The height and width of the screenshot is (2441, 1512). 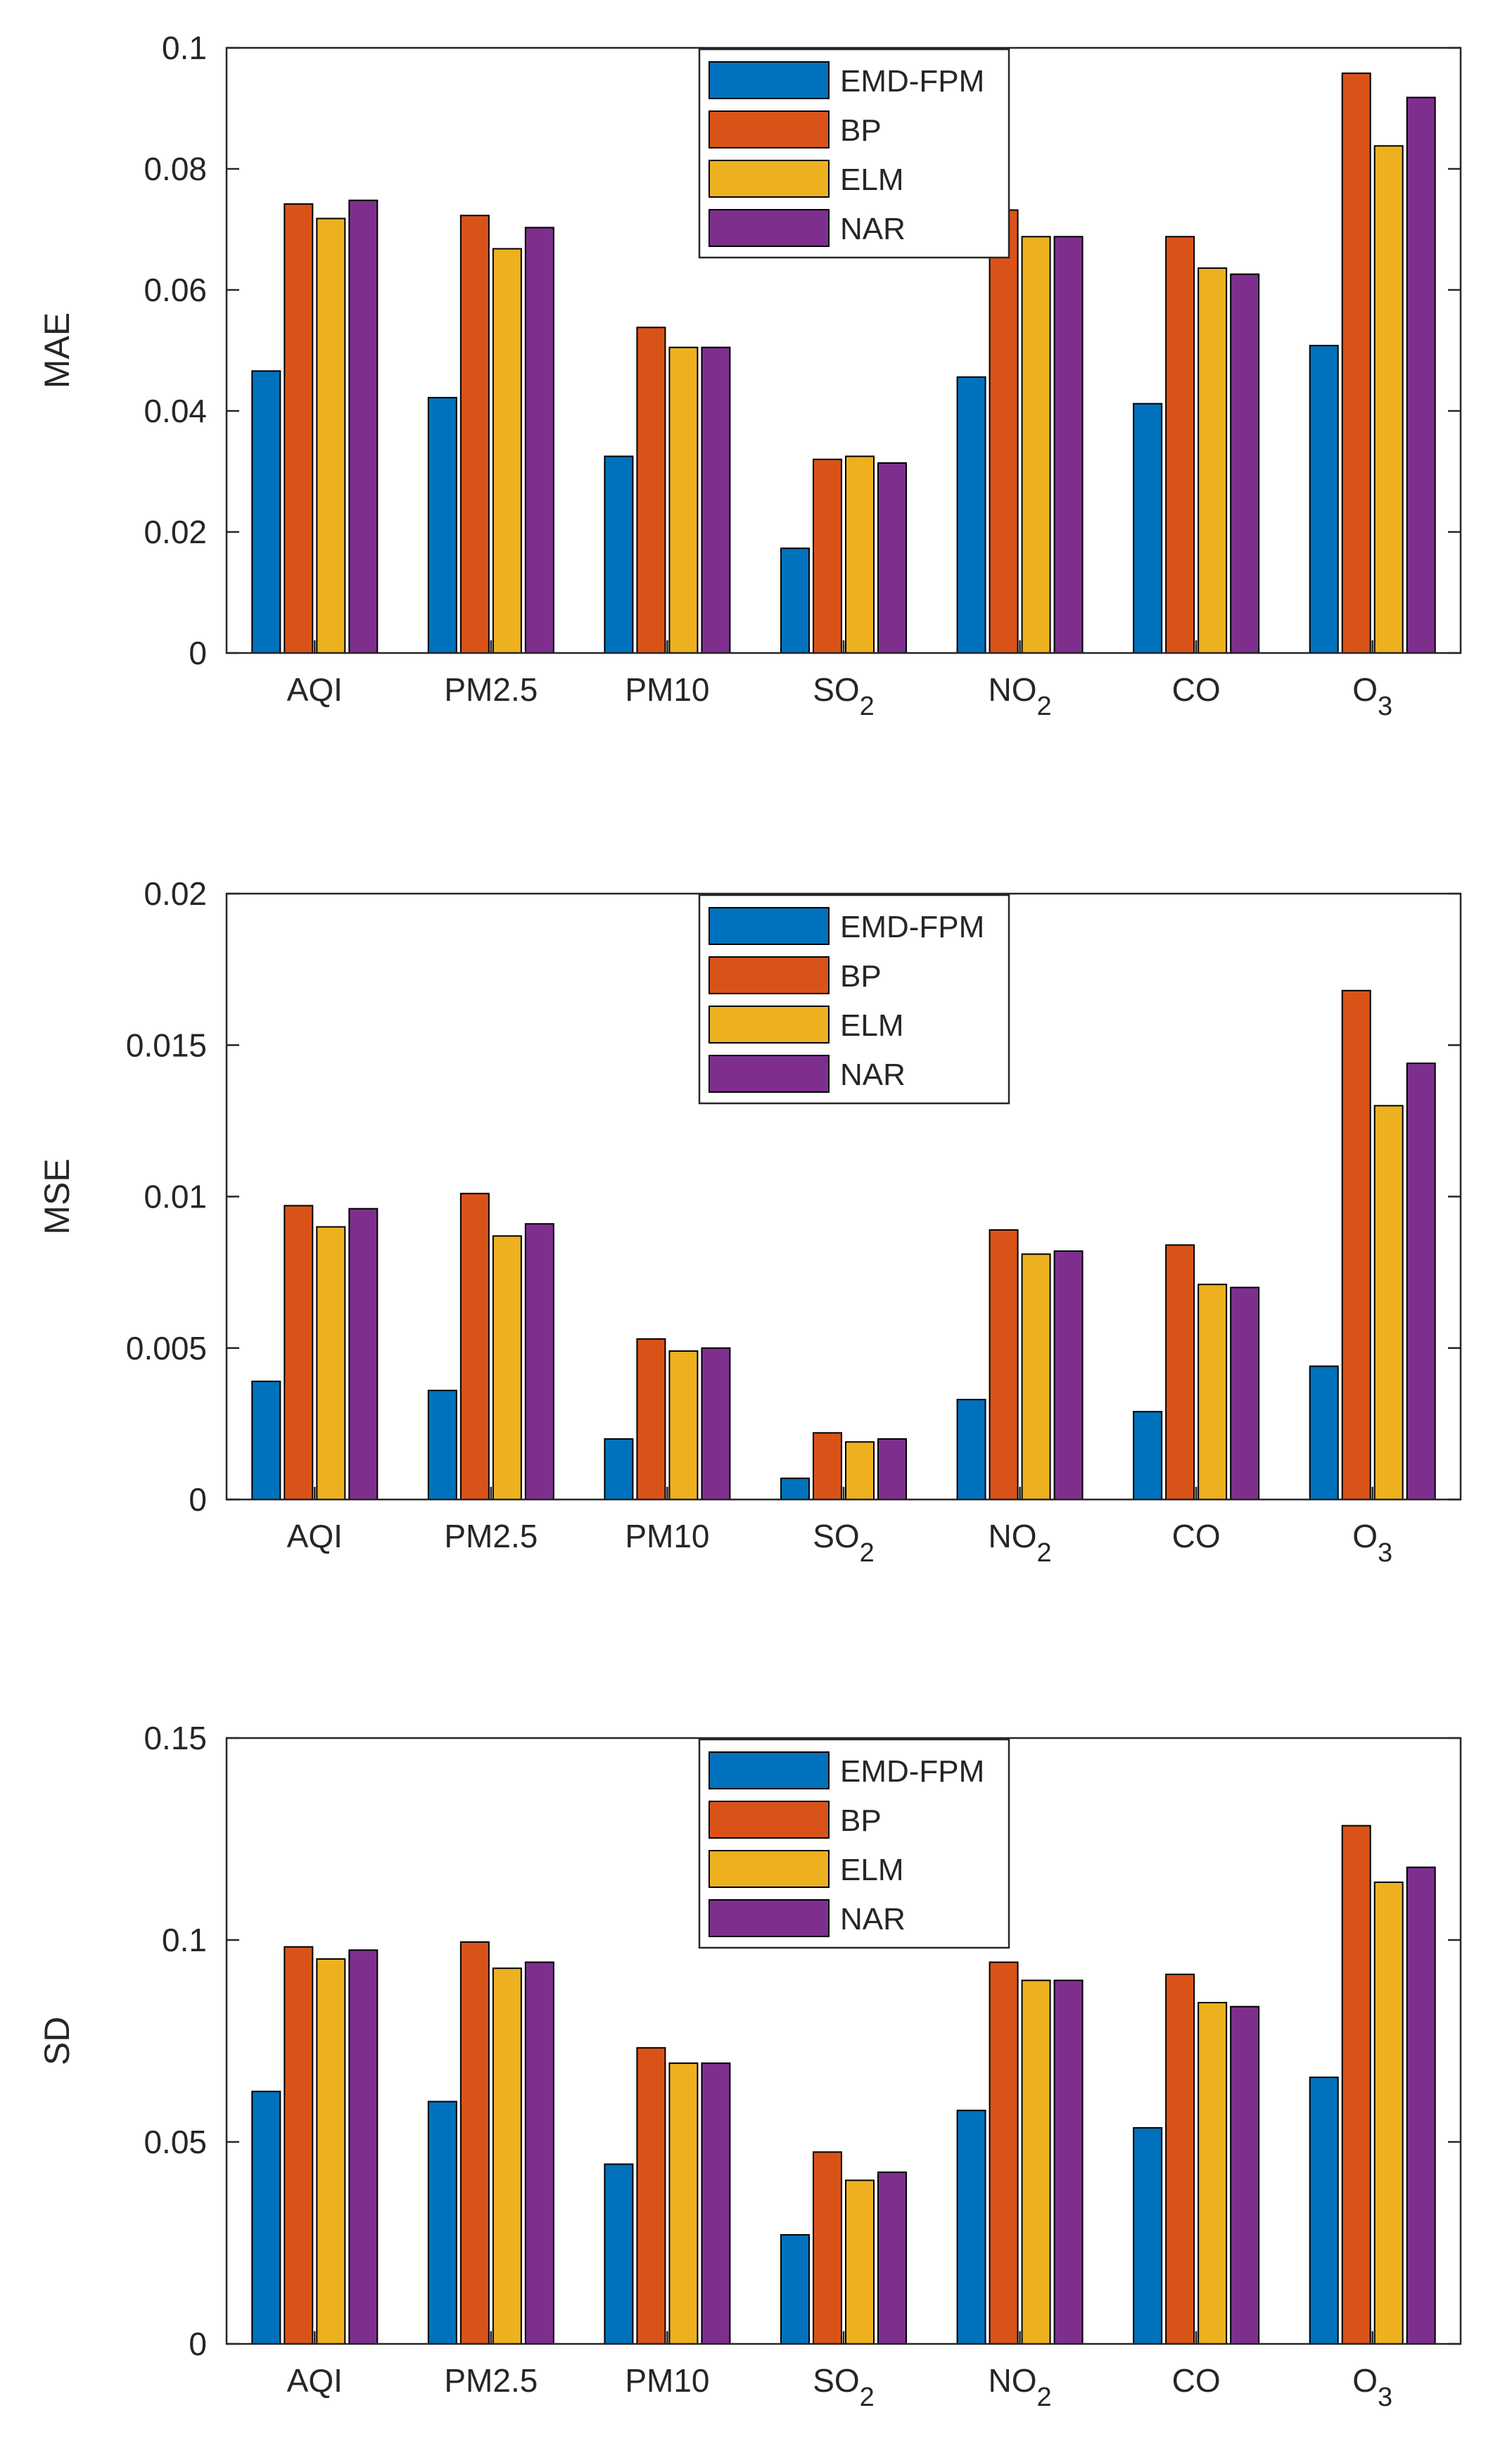 I want to click on bar-mse-bp-o3, so click(x=1356, y=1244).